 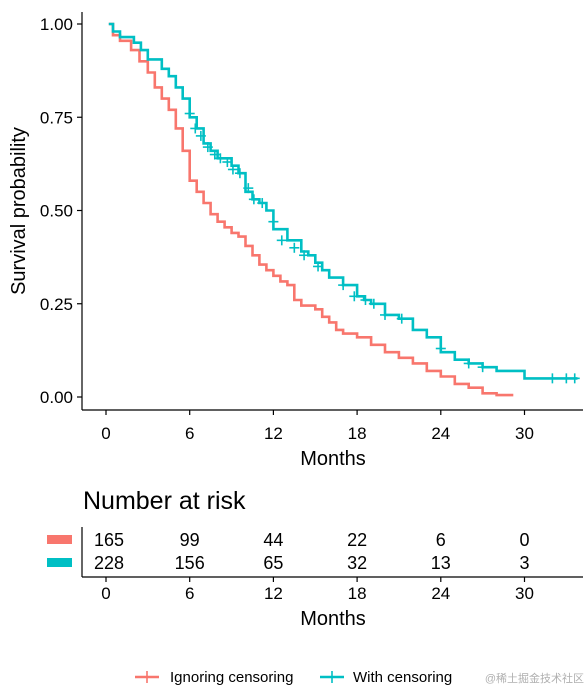 I want to click on x-axis-title: Months, so click(x=333, y=459).